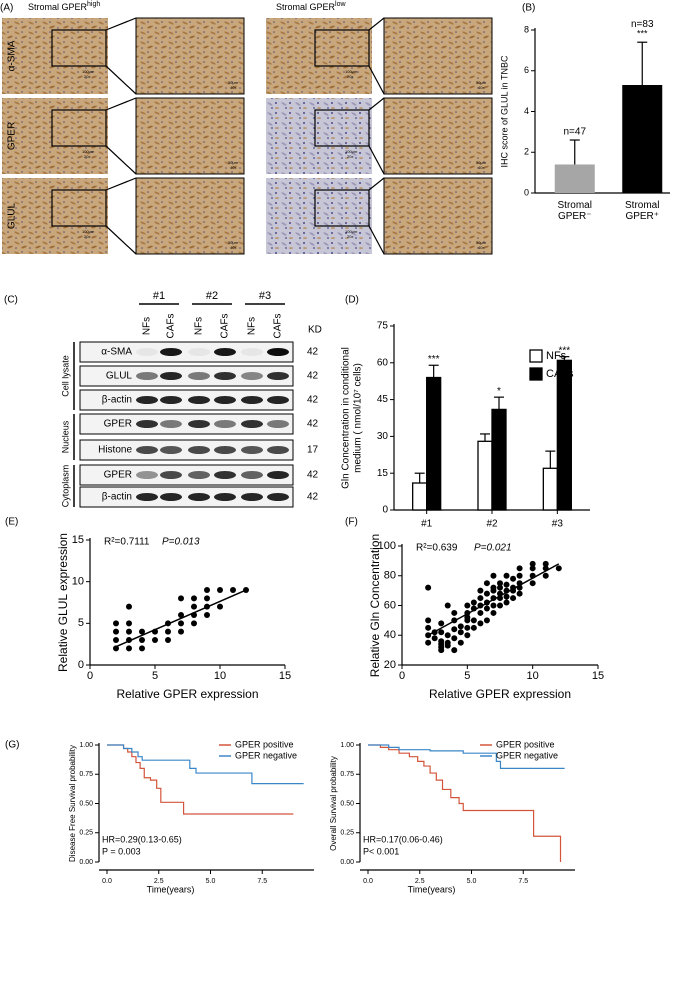 Image resolution: width=677 pixels, height=981 pixels. What do you see at coordinates (86, 745) in the screenshot?
I see `y-tick-label: 1.00` at bounding box center [86, 745].